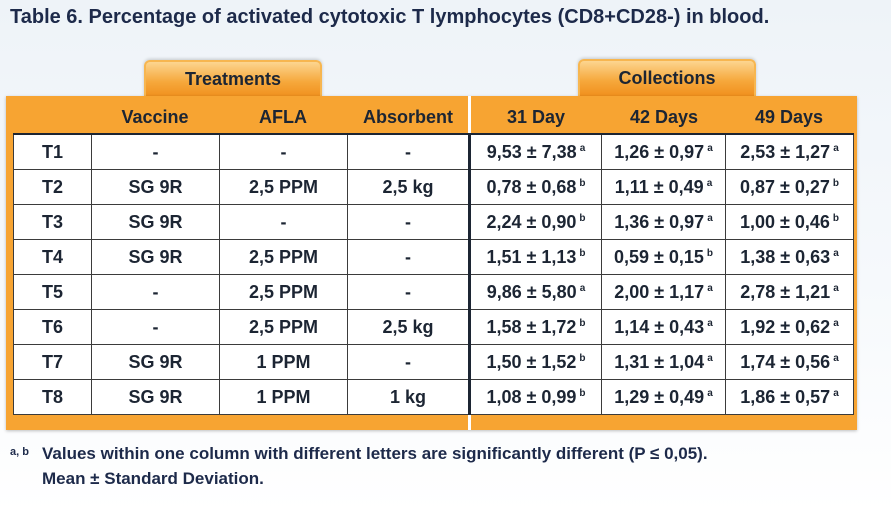  Describe the element at coordinates (785, 151) in the screenshot. I see `mean-sd-value: 2,53 ± 1,27` at that location.